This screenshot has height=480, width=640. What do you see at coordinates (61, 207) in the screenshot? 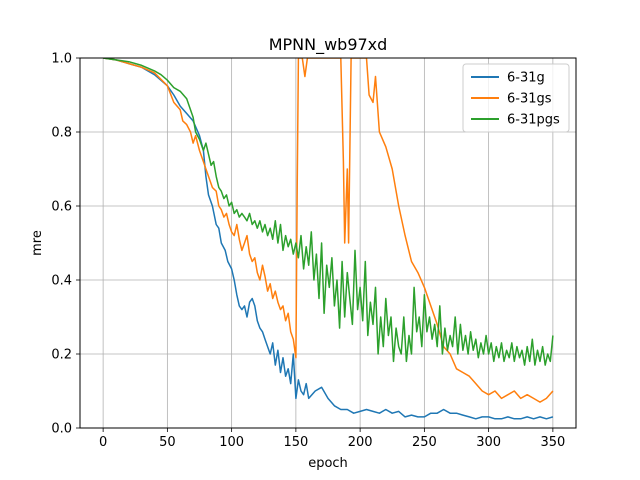
I see `y-tick-label: 0.6` at bounding box center [61, 207].